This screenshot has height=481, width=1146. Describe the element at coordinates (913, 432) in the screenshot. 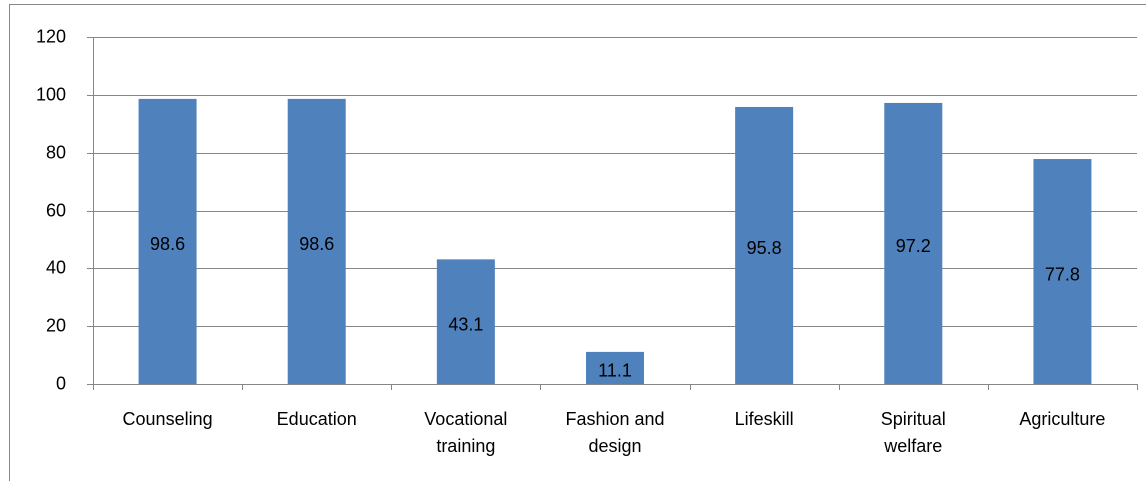

I see `x-tick-label: Spiritual welfare` at that location.